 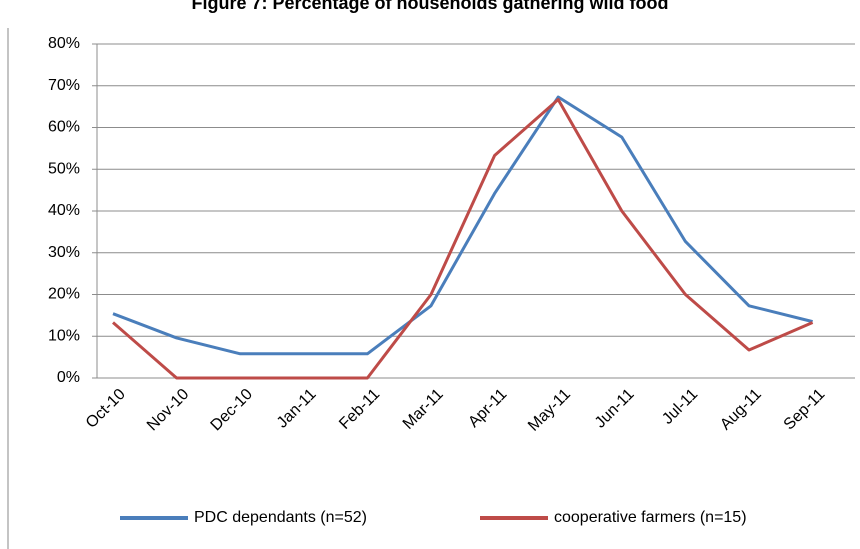 I want to click on y-tick-label: 20%, so click(x=64, y=294).